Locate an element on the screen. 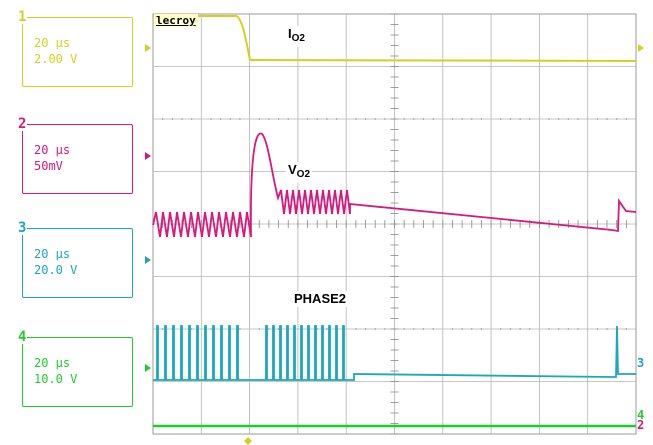 This screenshot has width=653, height=445. channel-4-right-marker: 4 is located at coordinates (641, 415).